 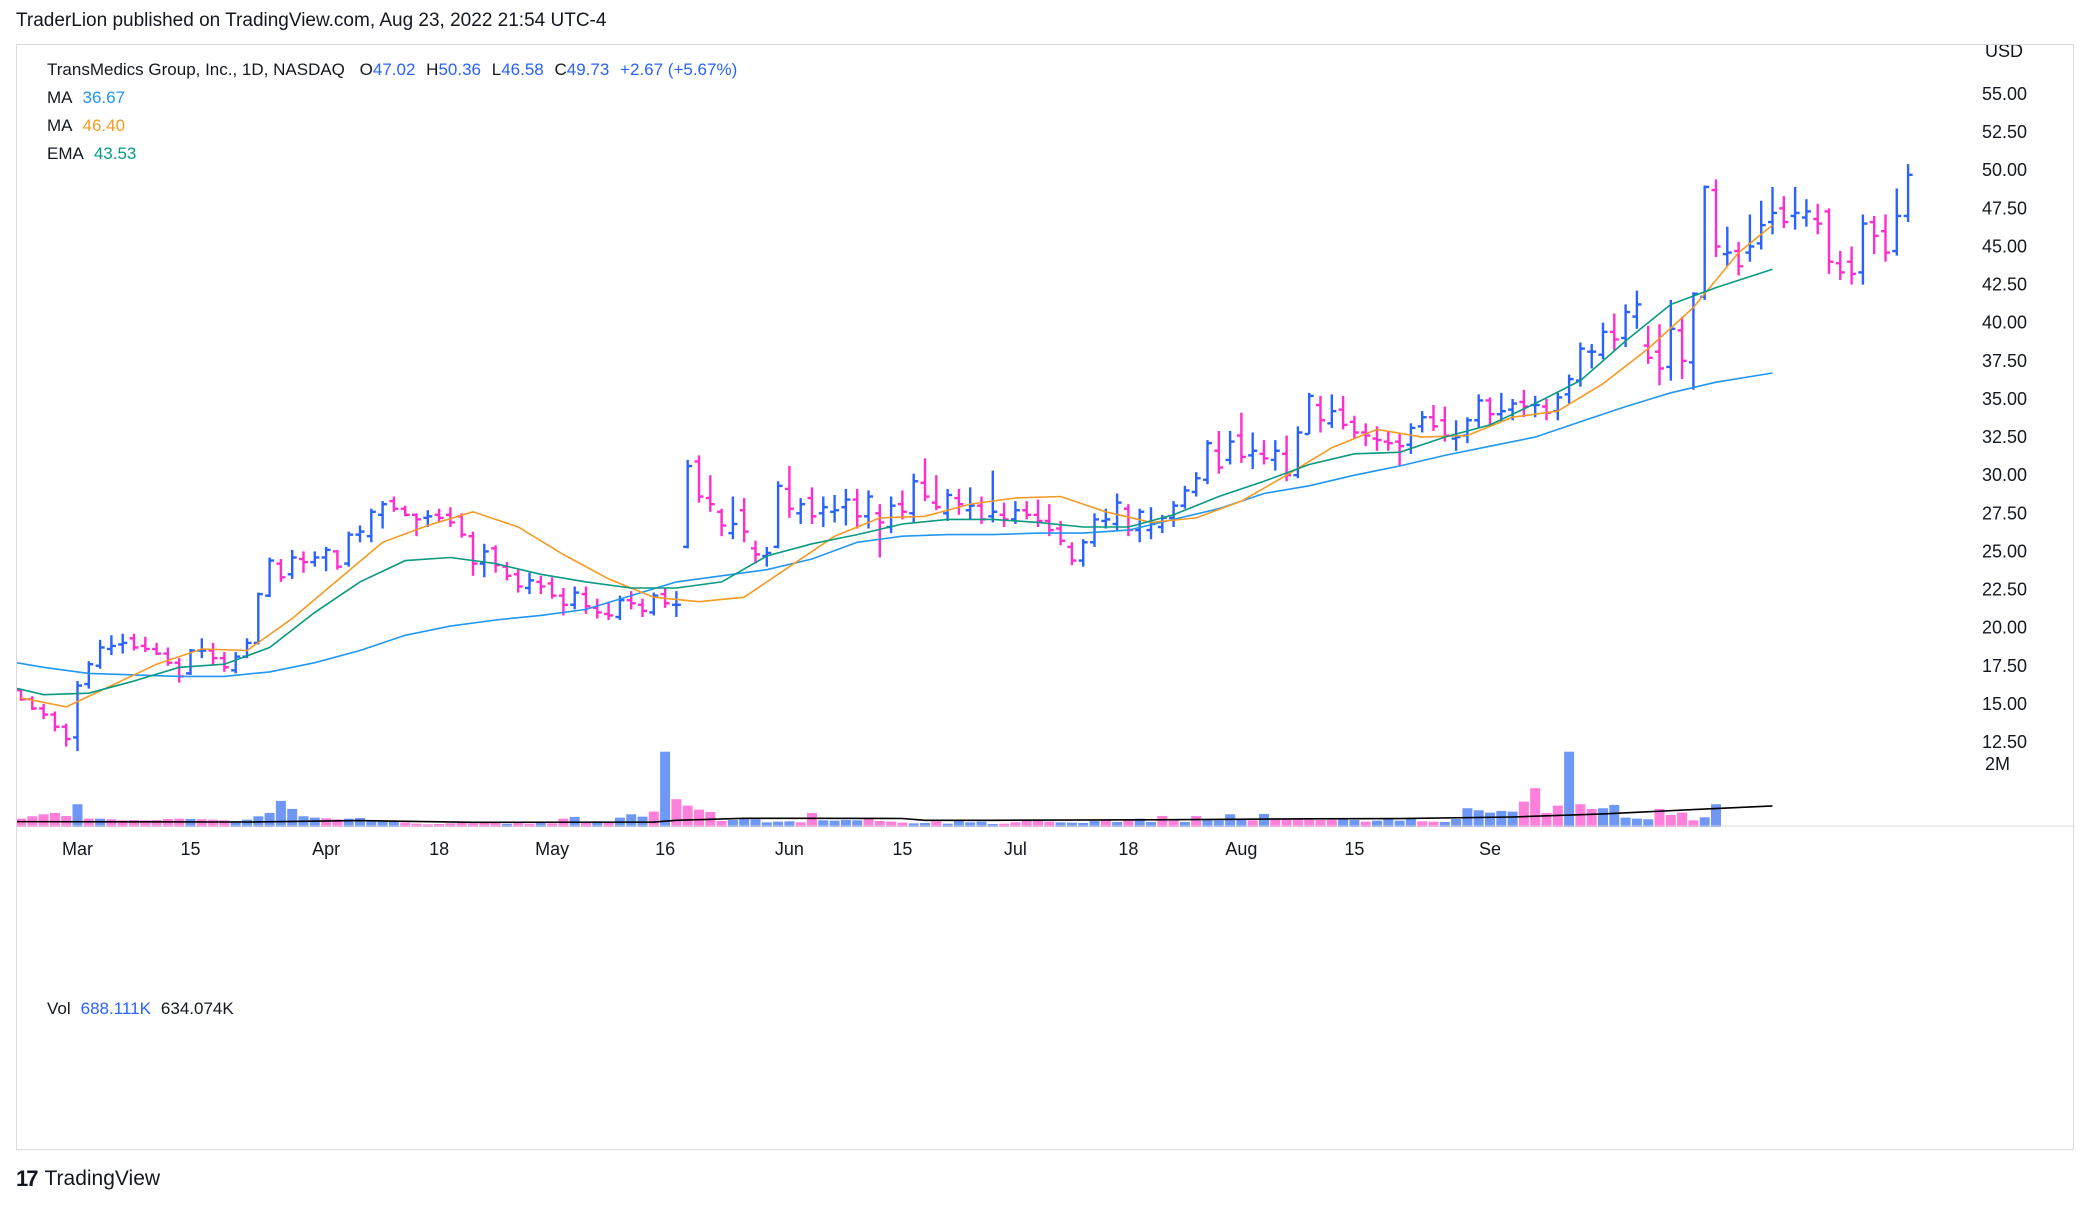 I want to click on y-tick-label: 50.00, so click(x=2004, y=170).